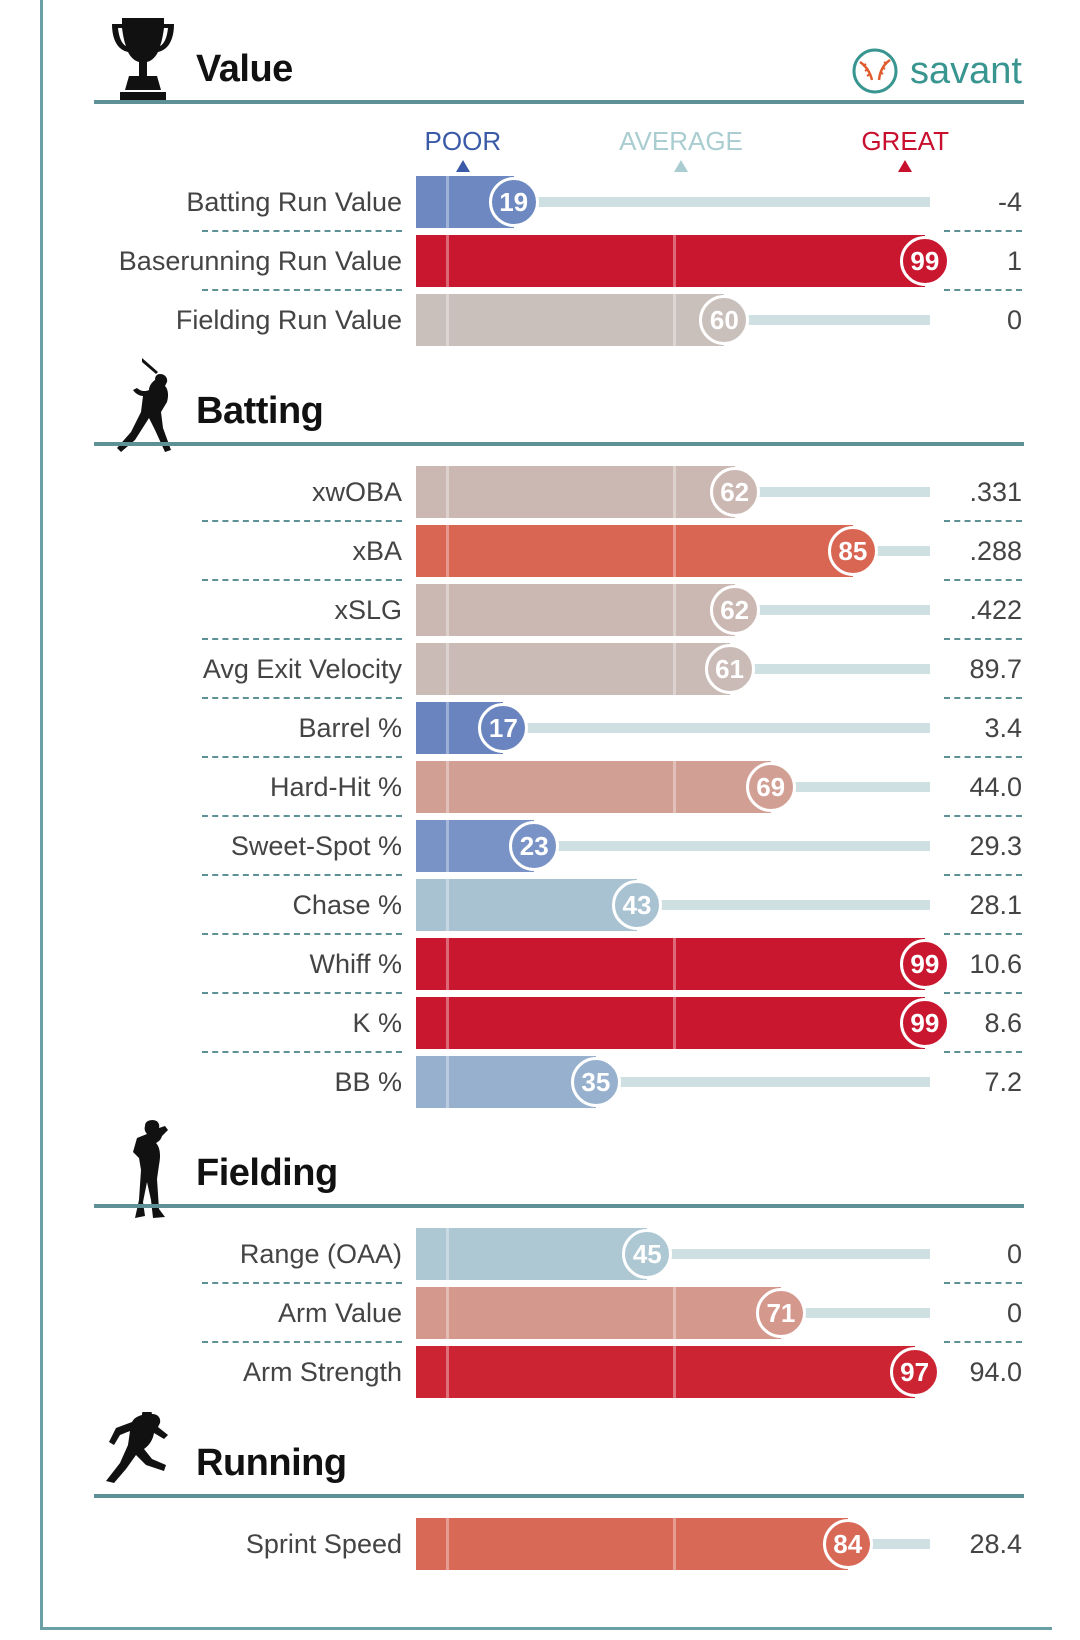  I want to click on stat-value: 89.7, so click(995, 669).